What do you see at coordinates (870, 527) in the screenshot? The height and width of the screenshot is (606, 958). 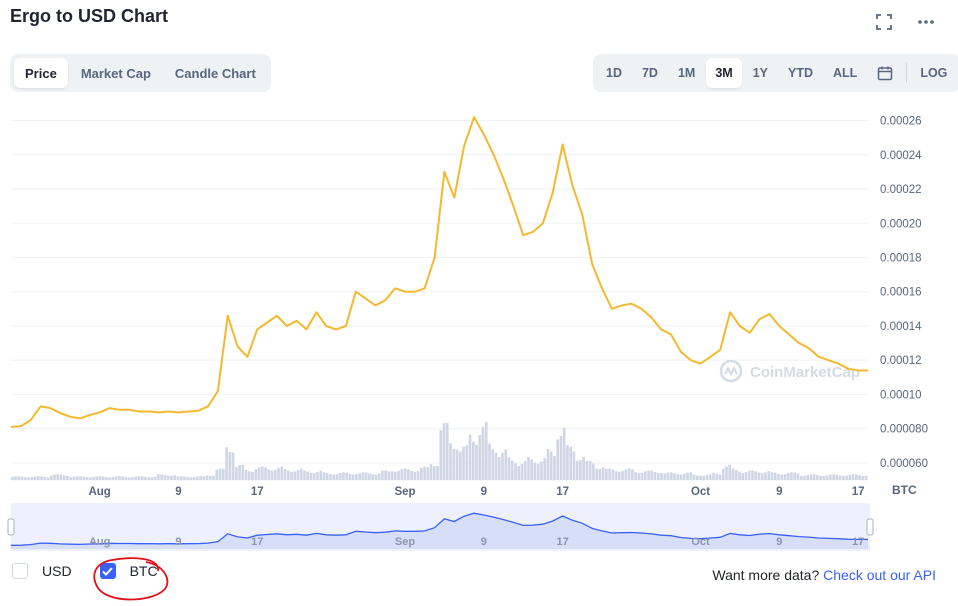 I see `navigator-right-handle` at bounding box center [870, 527].